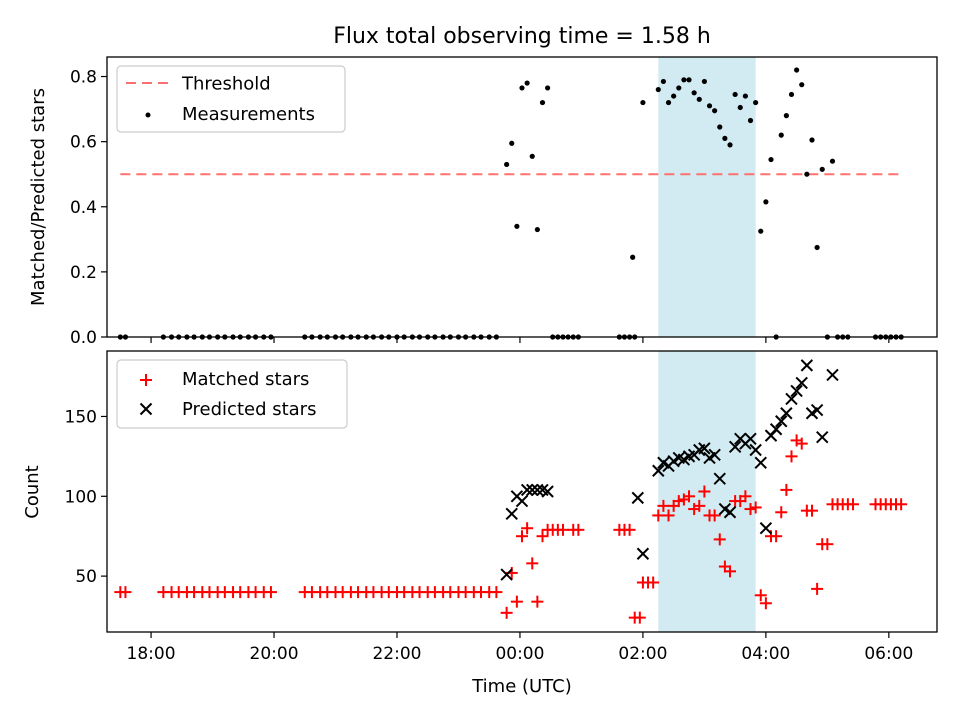 The width and height of the screenshot is (960, 720). I want to click on bottom-y-axis: 50 100 150, so click(86, 497).